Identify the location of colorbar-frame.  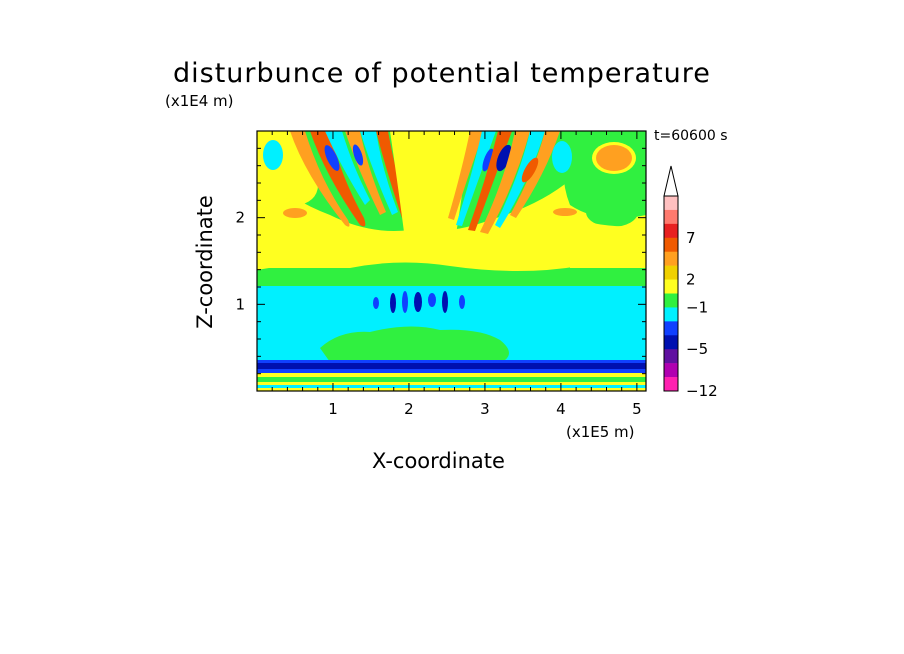
(671, 293).